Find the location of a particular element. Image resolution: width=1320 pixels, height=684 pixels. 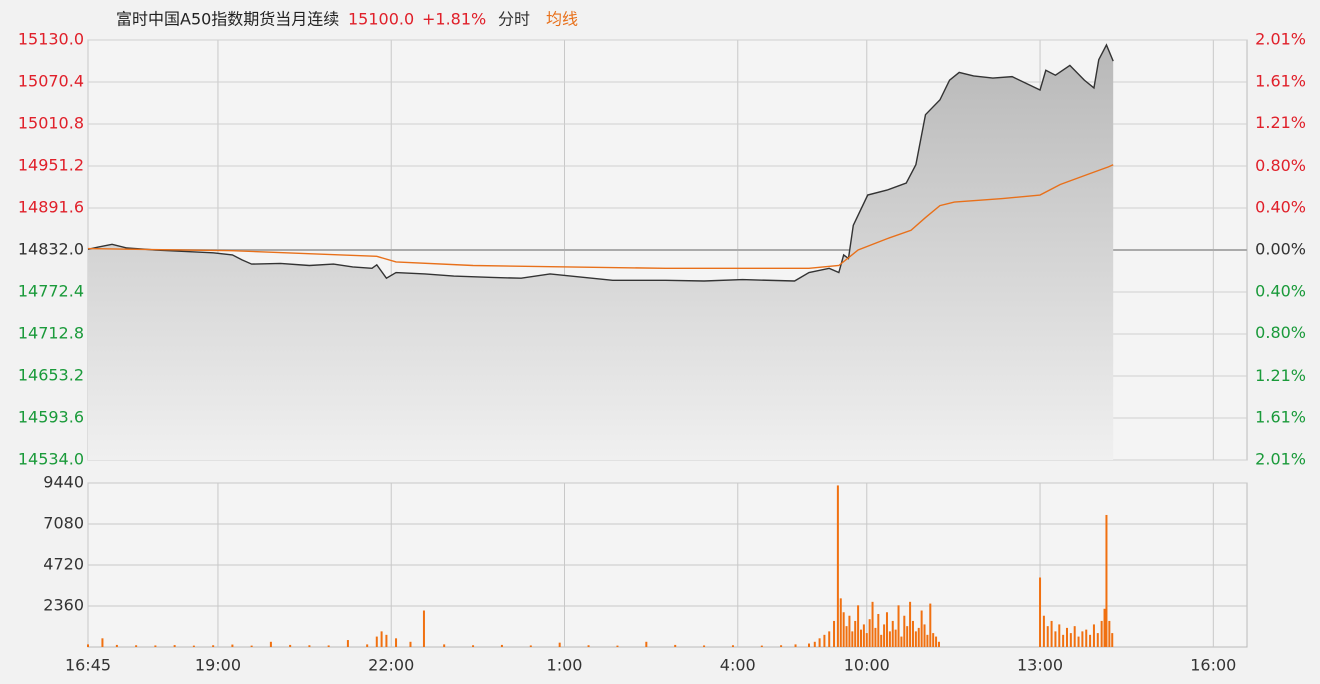

y2-tick-label: 0.00% is located at coordinates (1280, 249).